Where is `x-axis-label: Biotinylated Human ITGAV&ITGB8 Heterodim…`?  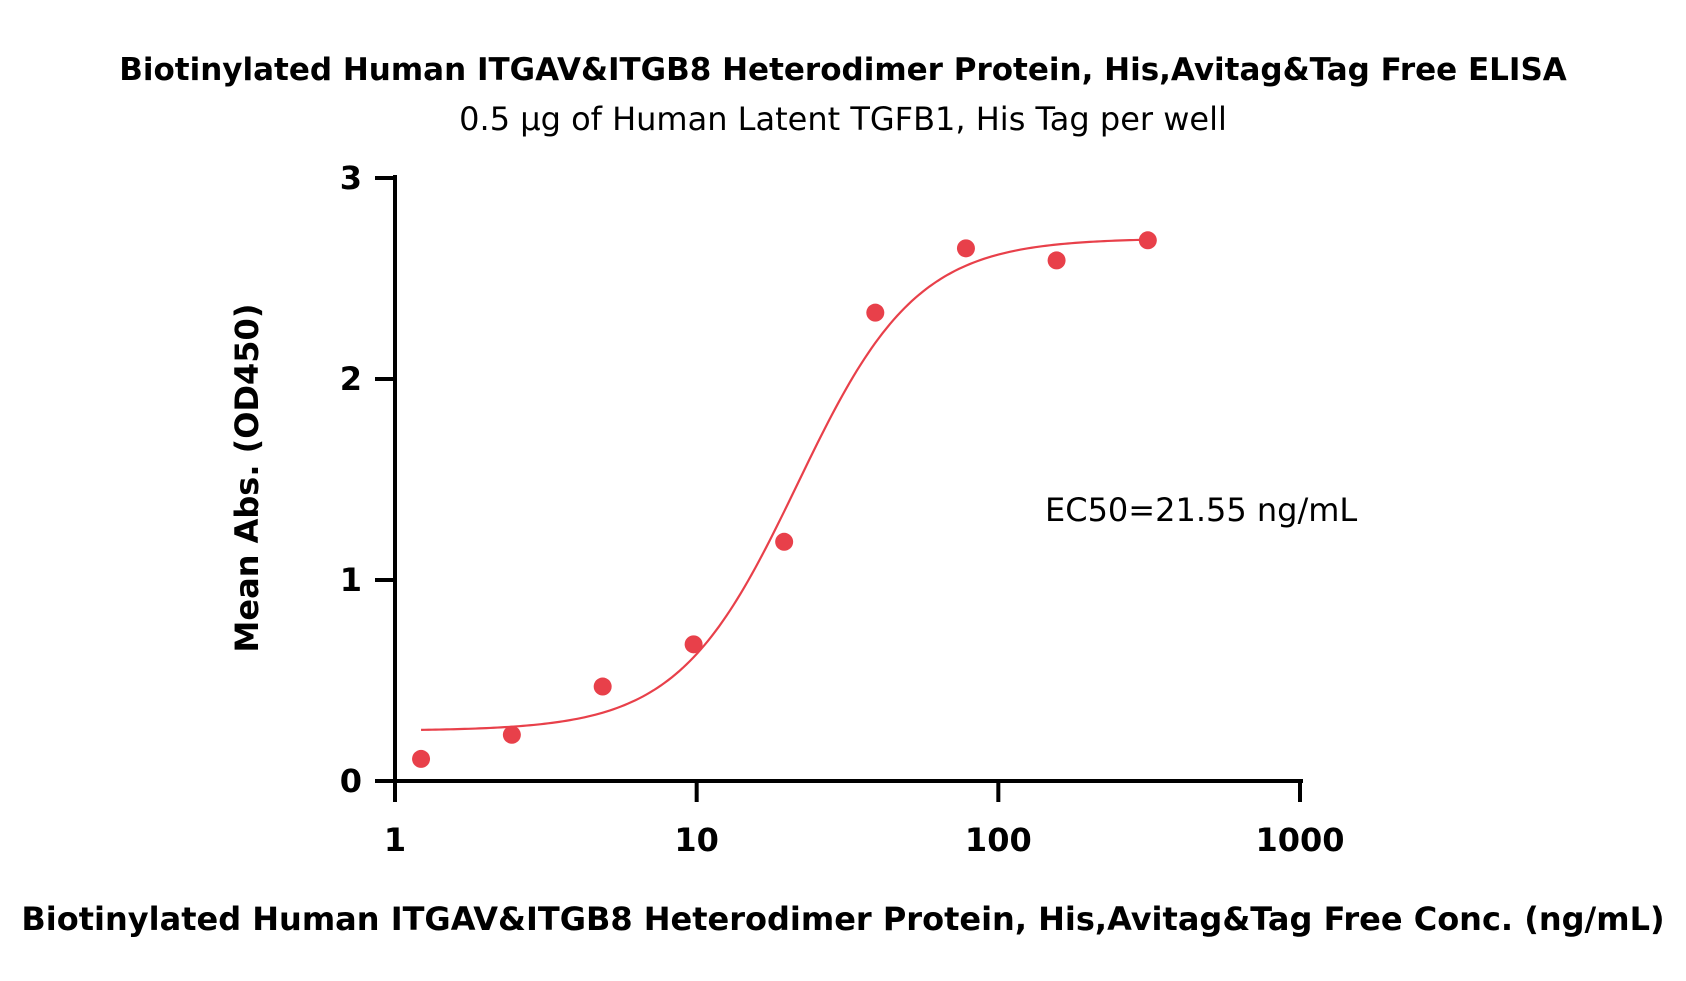
x-axis-label: Biotinylated Human ITGAV&ITGB8 Heterodim… is located at coordinates (842, 919).